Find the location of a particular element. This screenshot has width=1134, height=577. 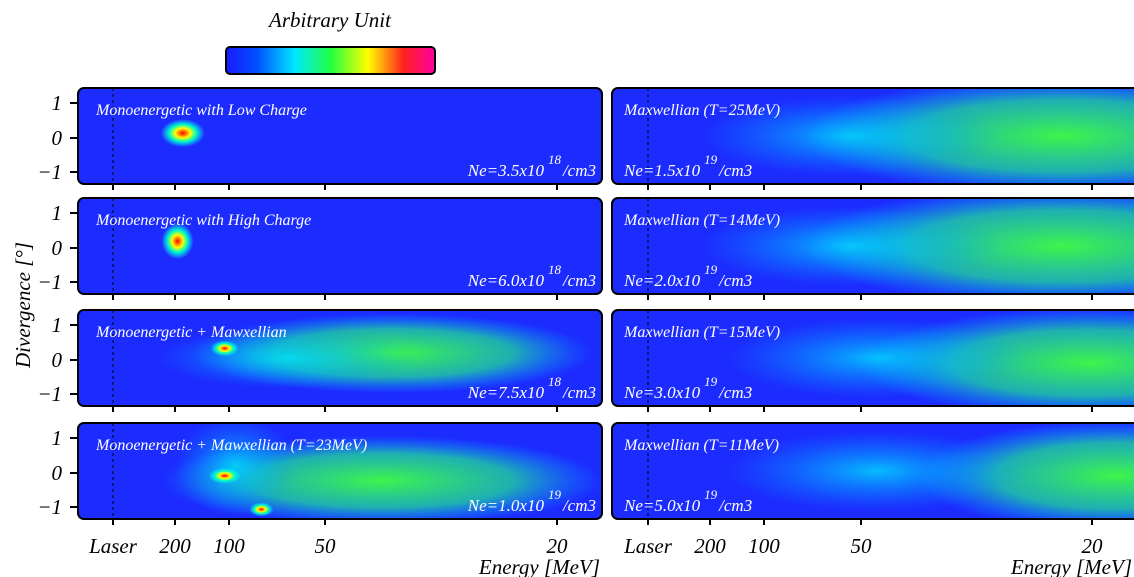

density-label: Ne=5.0x1019/cm3 is located at coordinates (687, 501).